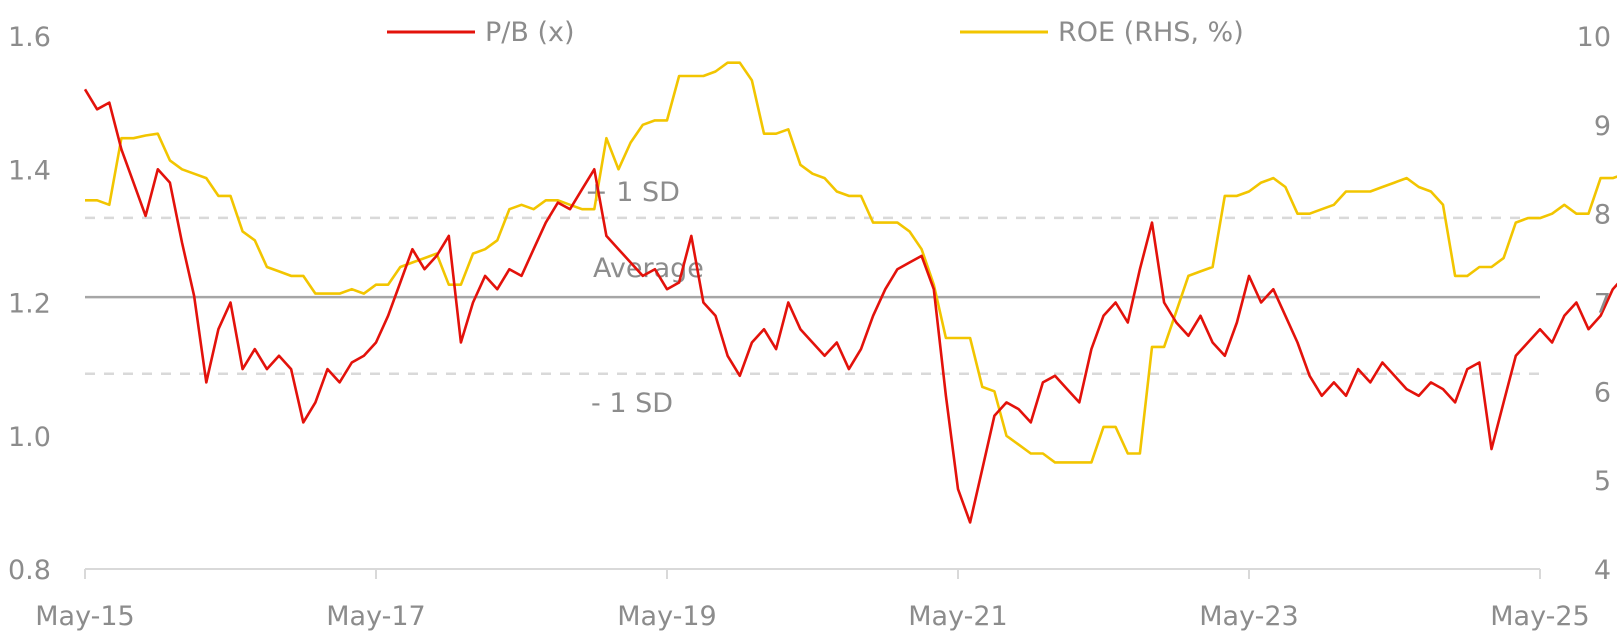  What do you see at coordinates (648, 268) in the screenshot?
I see `ref-label-1: Average` at bounding box center [648, 268].